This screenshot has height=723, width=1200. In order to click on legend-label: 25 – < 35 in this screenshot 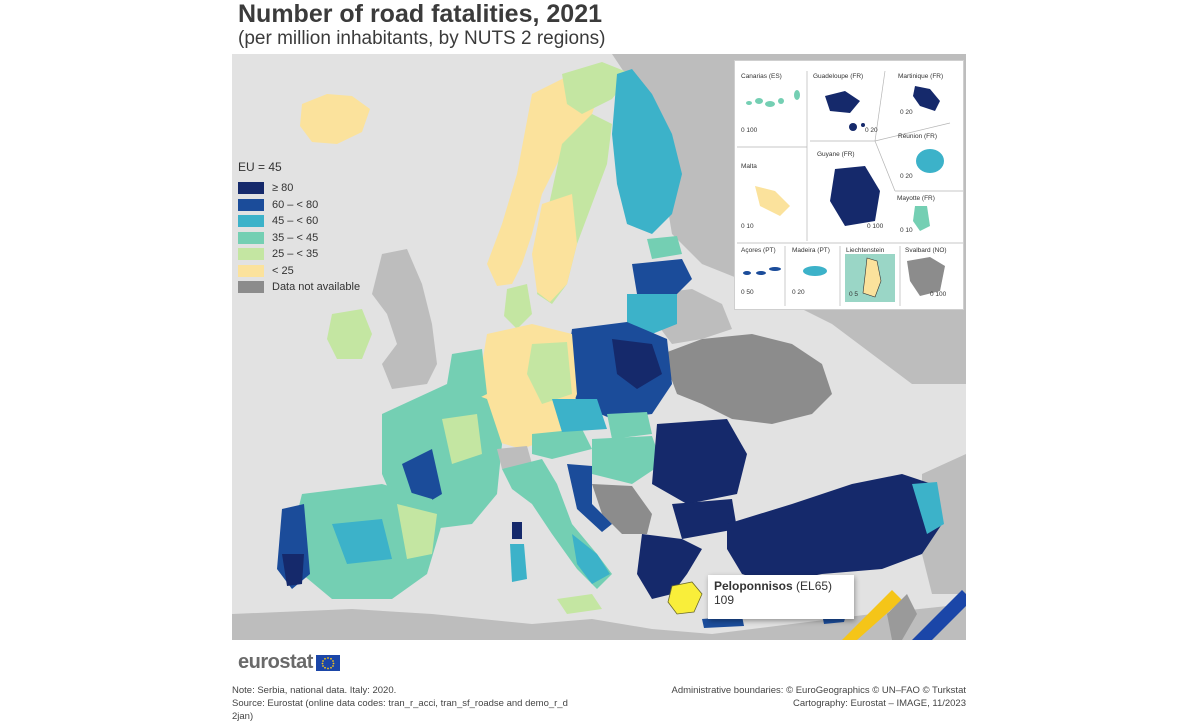, I will do `click(295, 254)`.